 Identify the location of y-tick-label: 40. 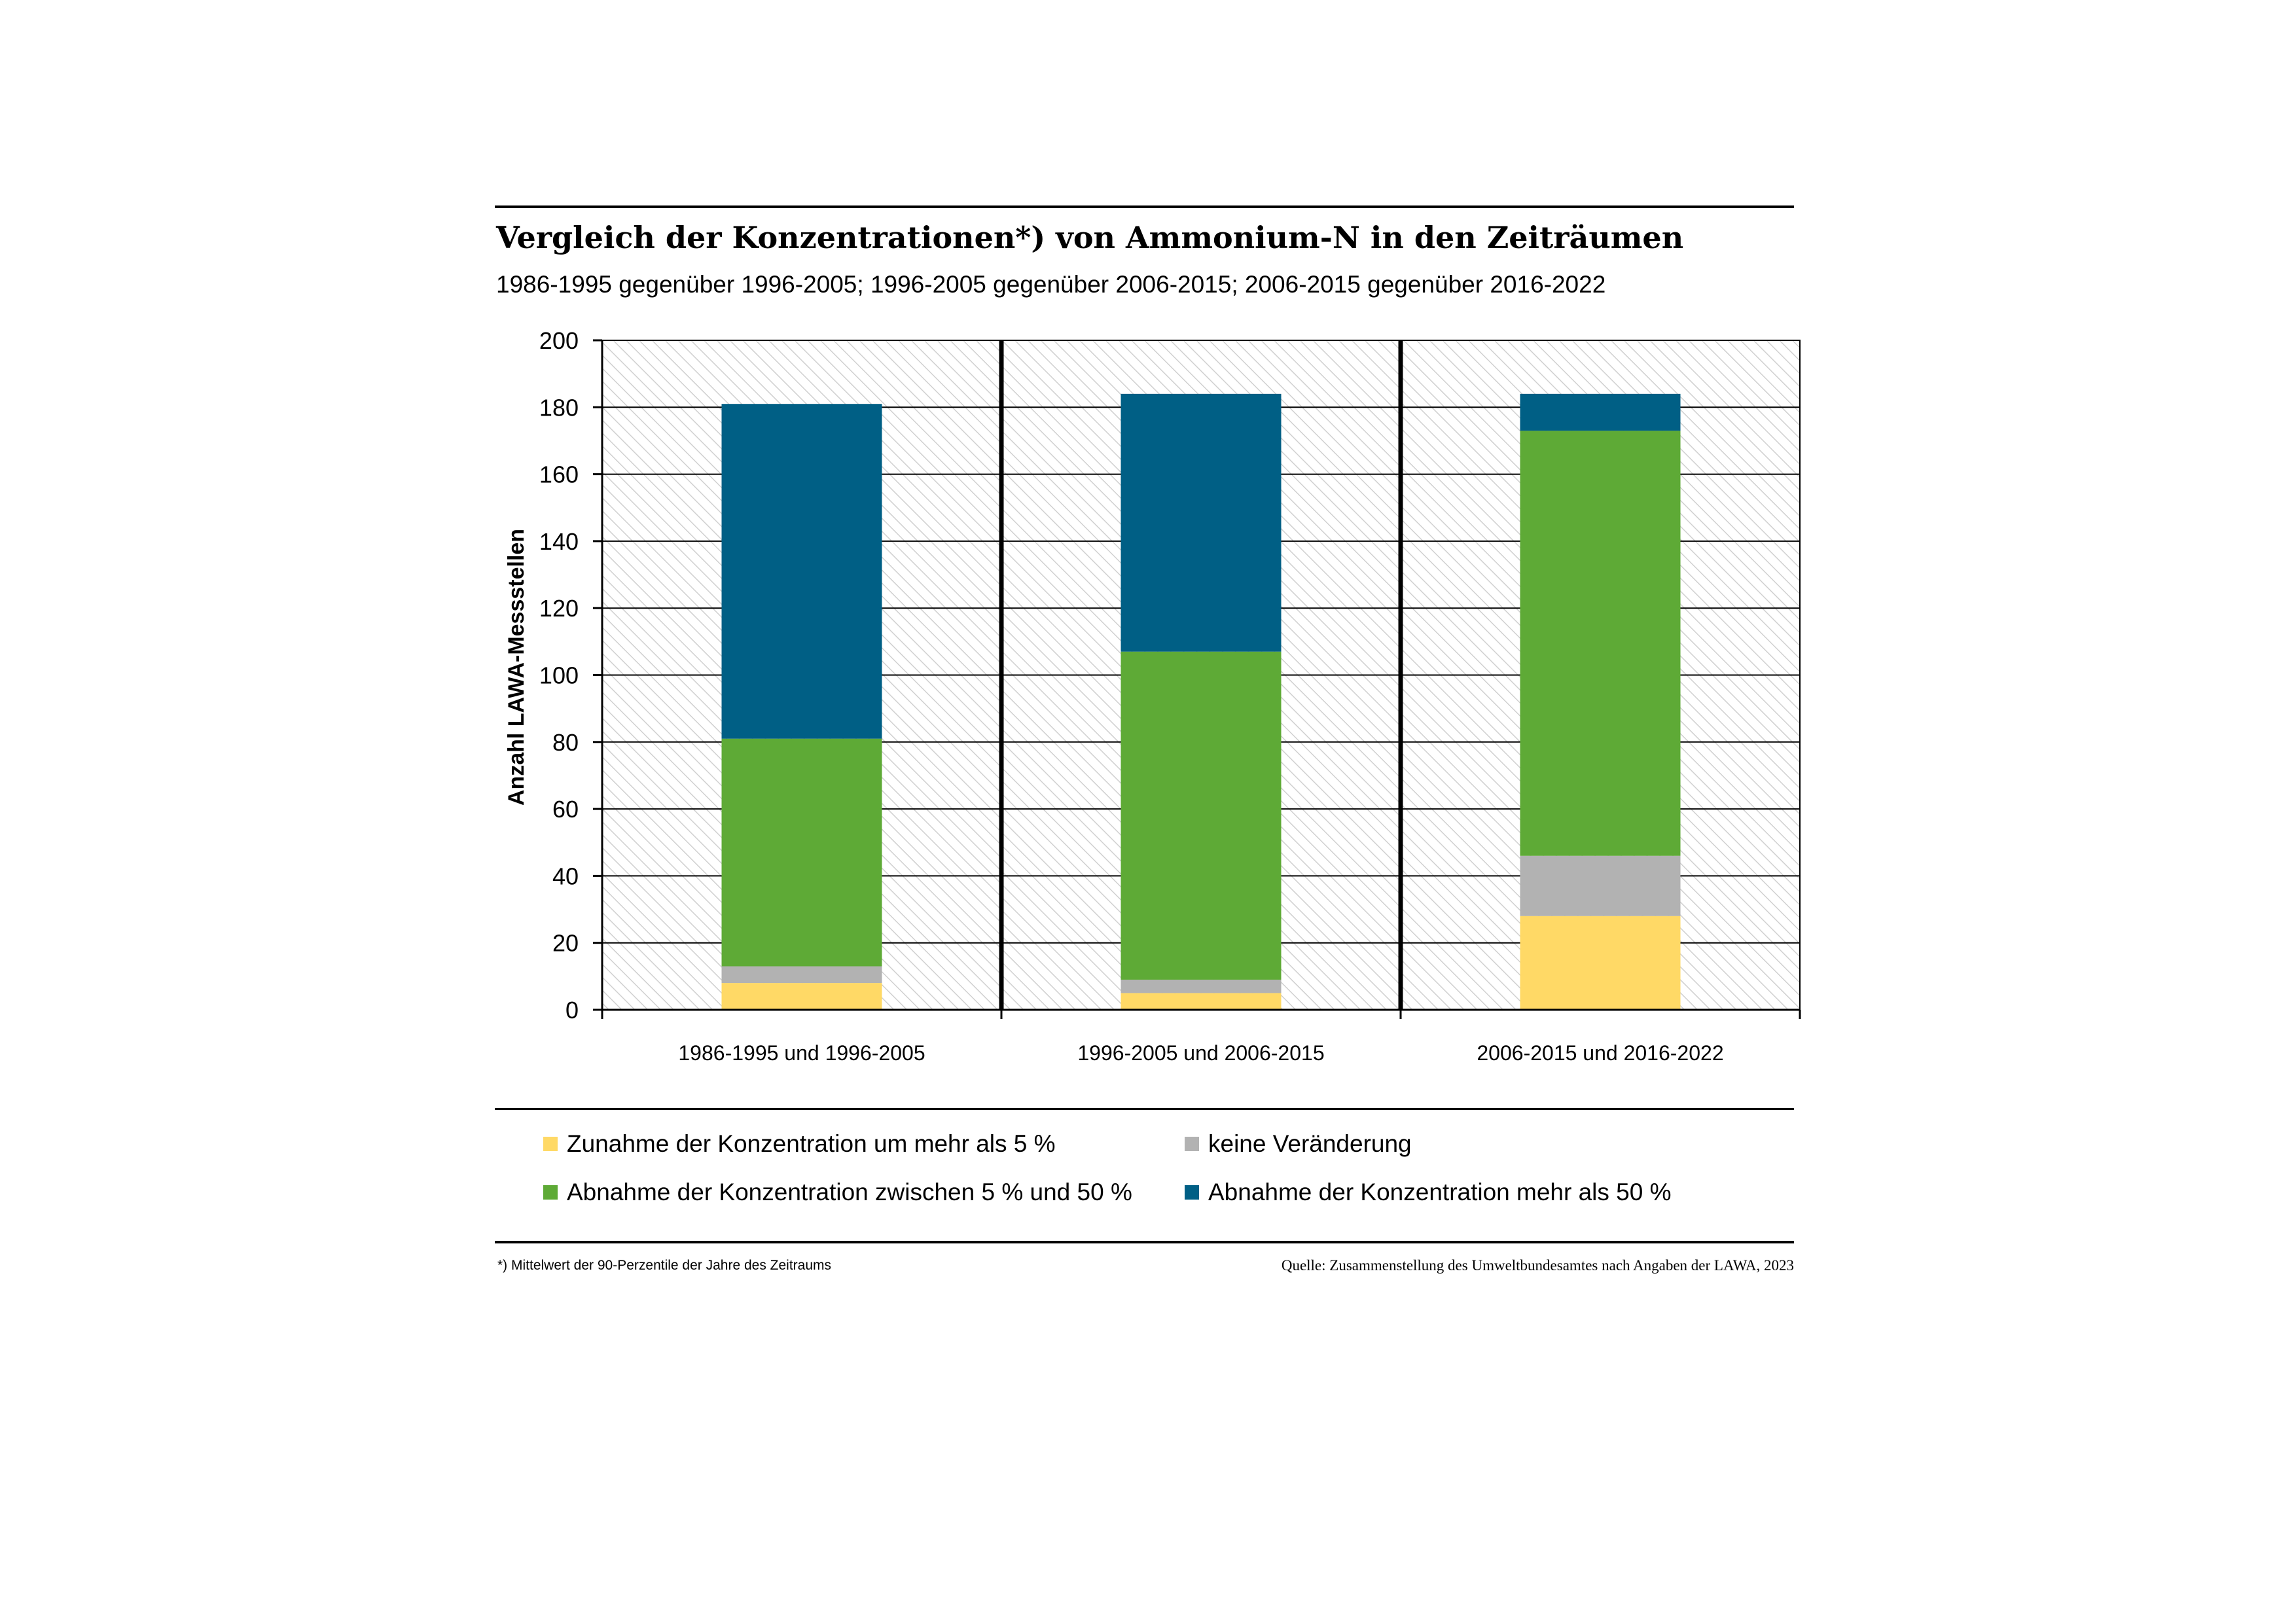
(565, 876).